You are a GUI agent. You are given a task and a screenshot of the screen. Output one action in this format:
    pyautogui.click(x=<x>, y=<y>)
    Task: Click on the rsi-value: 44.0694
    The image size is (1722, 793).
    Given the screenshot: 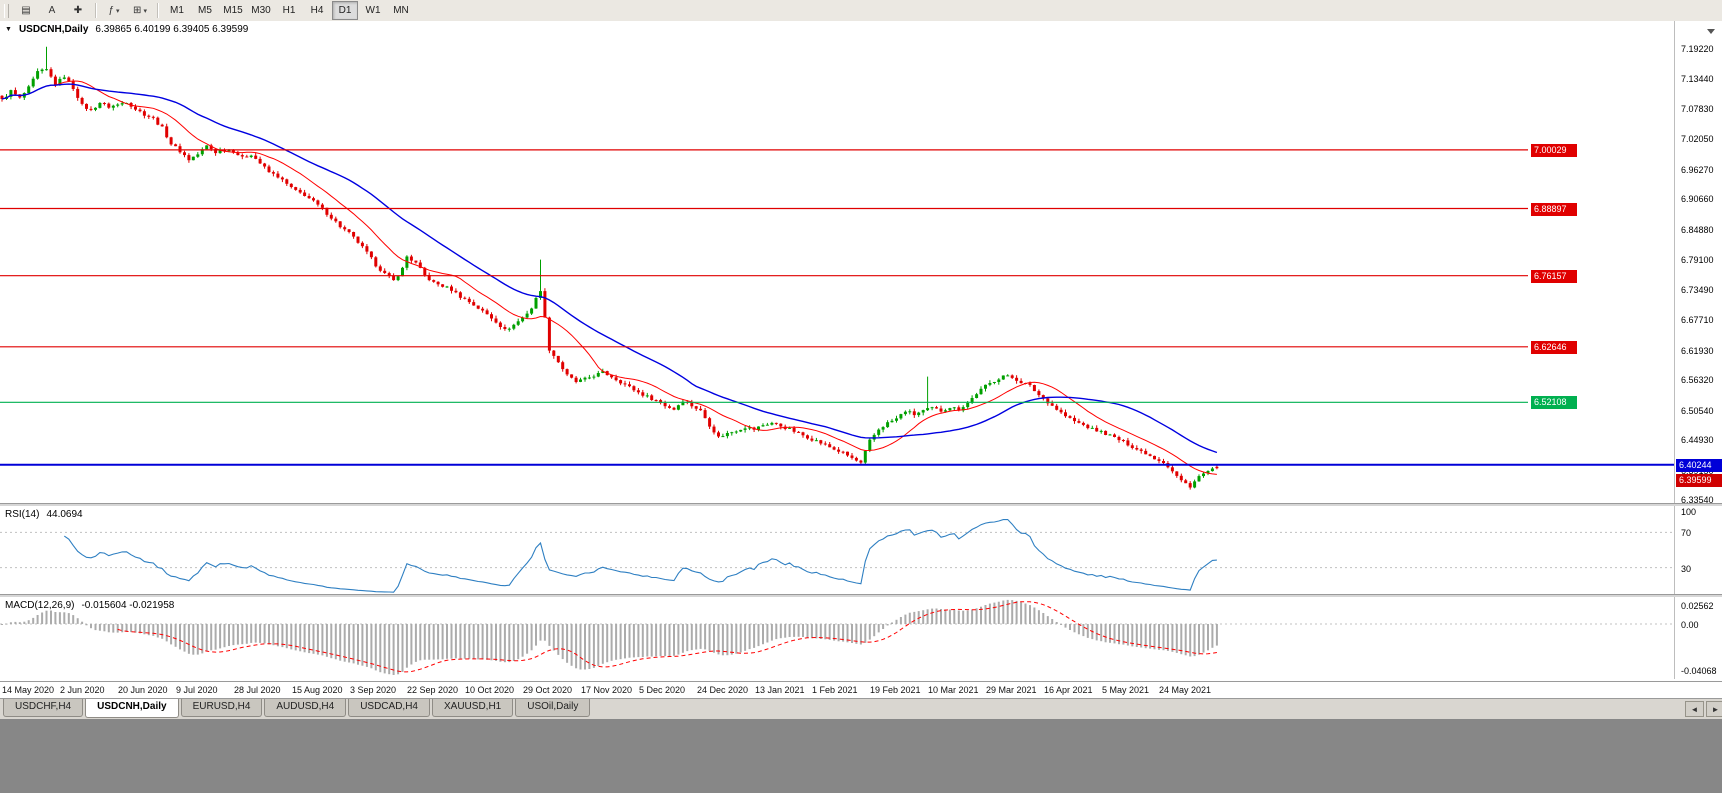 What is the action you would take?
    pyautogui.click(x=64, y=514)
    